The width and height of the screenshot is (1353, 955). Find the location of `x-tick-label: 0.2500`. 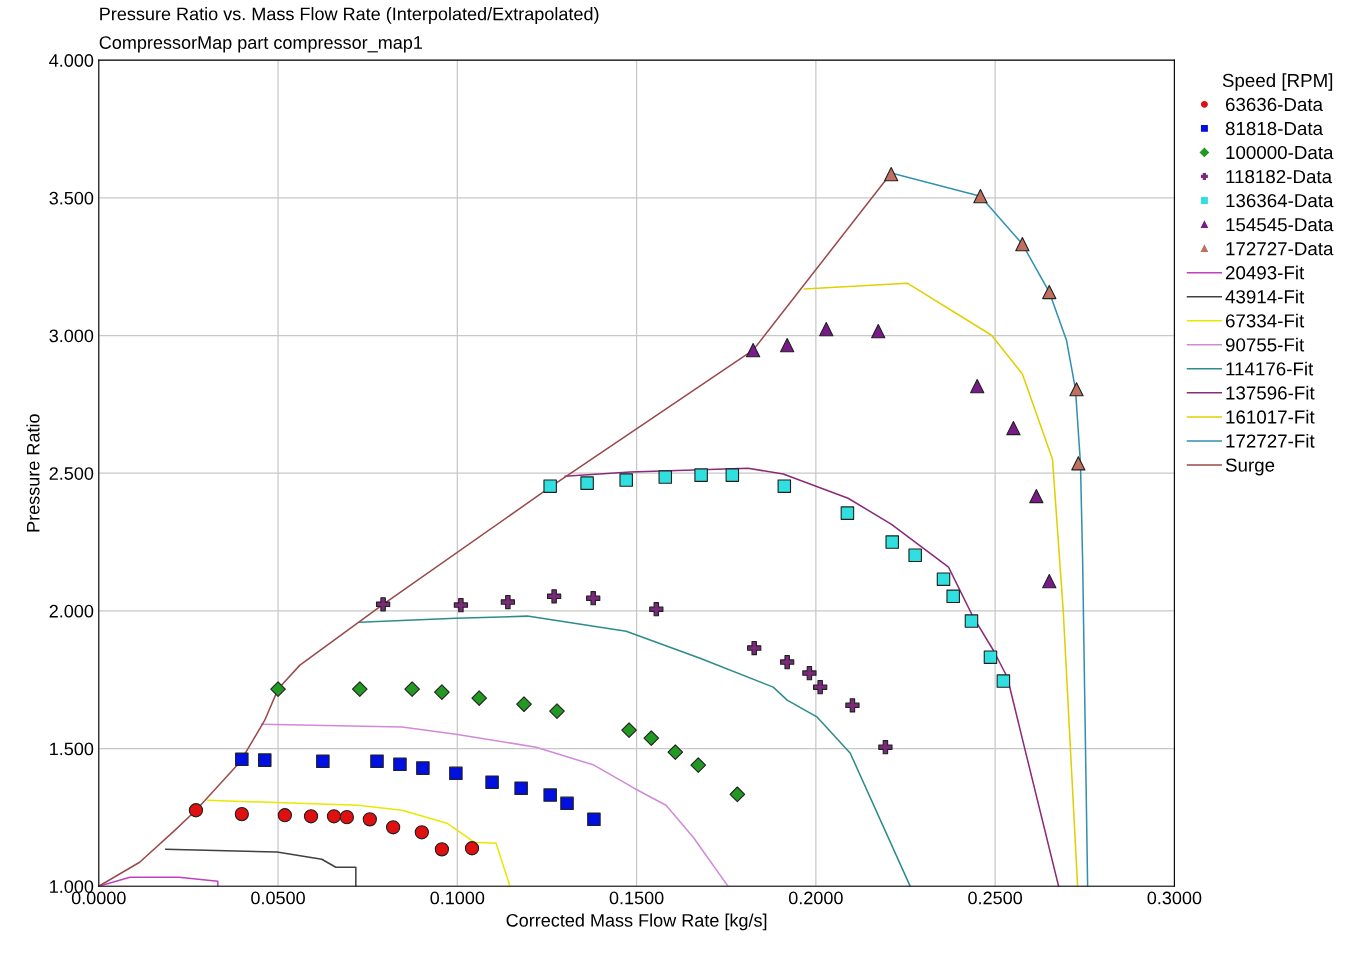

x-tick-label: 0.2500 is located at coordinates (995, 898).